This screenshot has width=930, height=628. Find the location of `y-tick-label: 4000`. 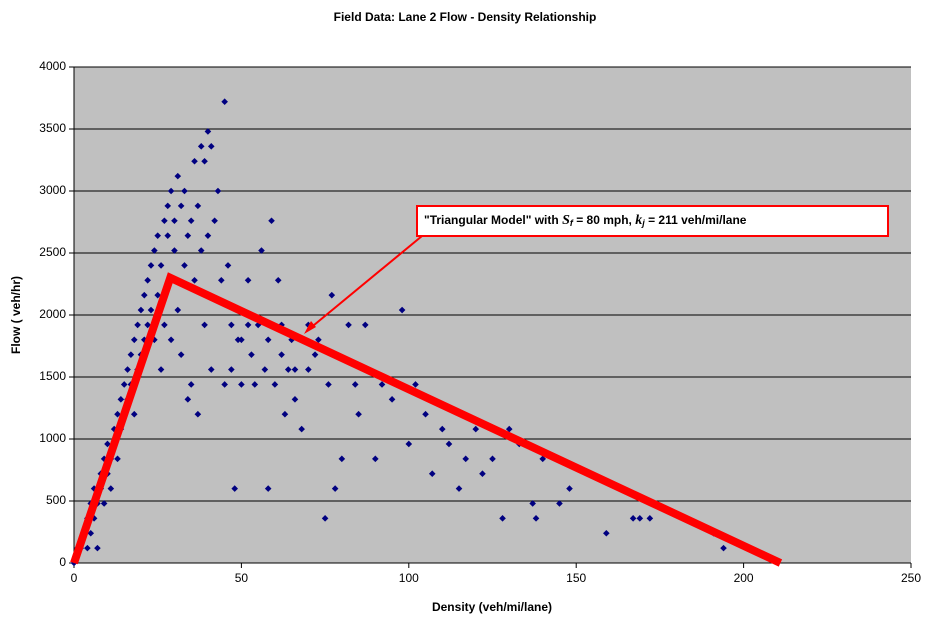

y-tick-label: 4000 is located at coordinates (52, 66).